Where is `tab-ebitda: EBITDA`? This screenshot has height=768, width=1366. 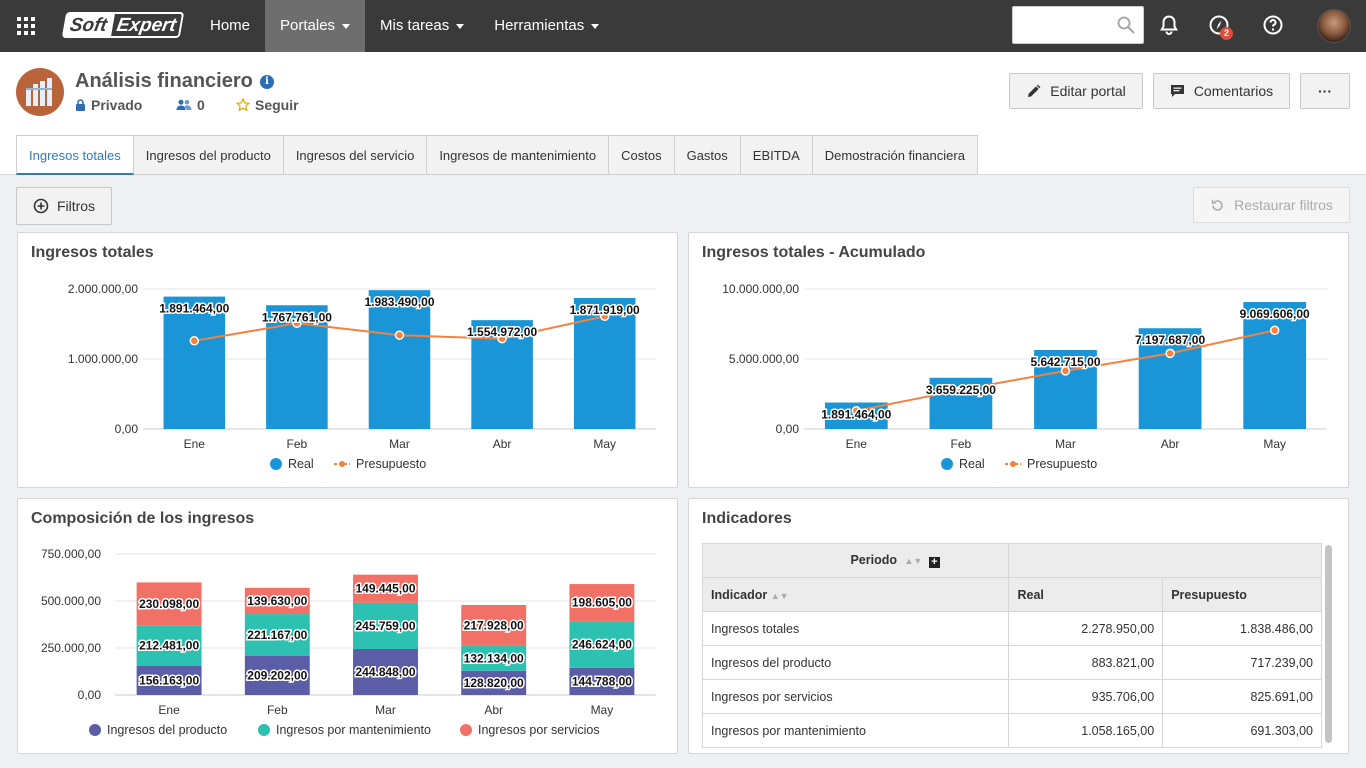 tab-ebitda: EBITDA is located at coordinates (776, 155).